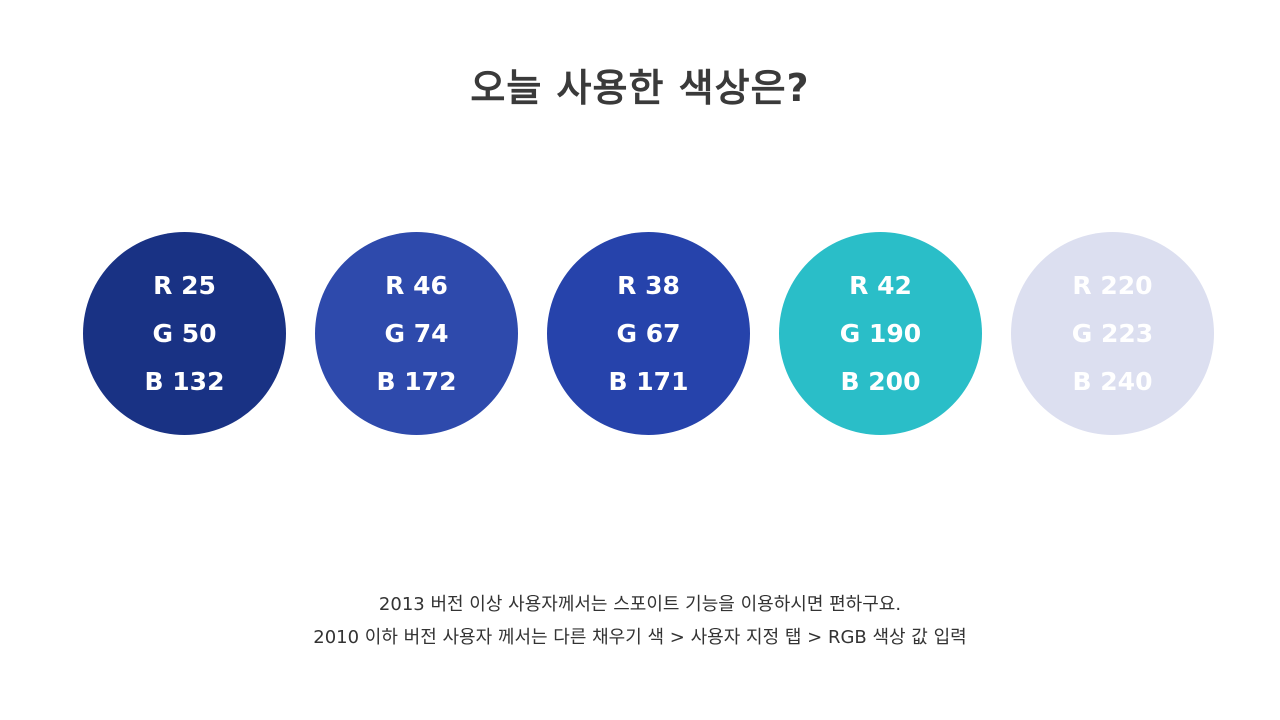 The image size is (1280, 720). I want to click on color-swatch-5: R 220 G 223 B 240, so click(1112, 333).